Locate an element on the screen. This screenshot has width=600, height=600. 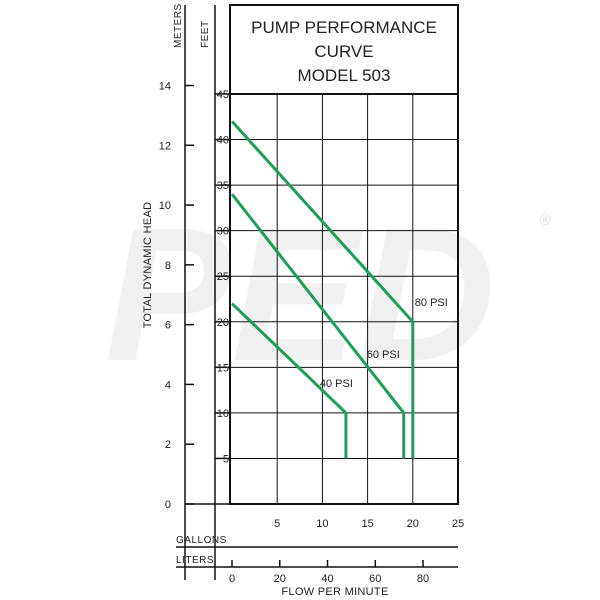
feet-tick-label-0: 5 is located at coordinates (226, 459).